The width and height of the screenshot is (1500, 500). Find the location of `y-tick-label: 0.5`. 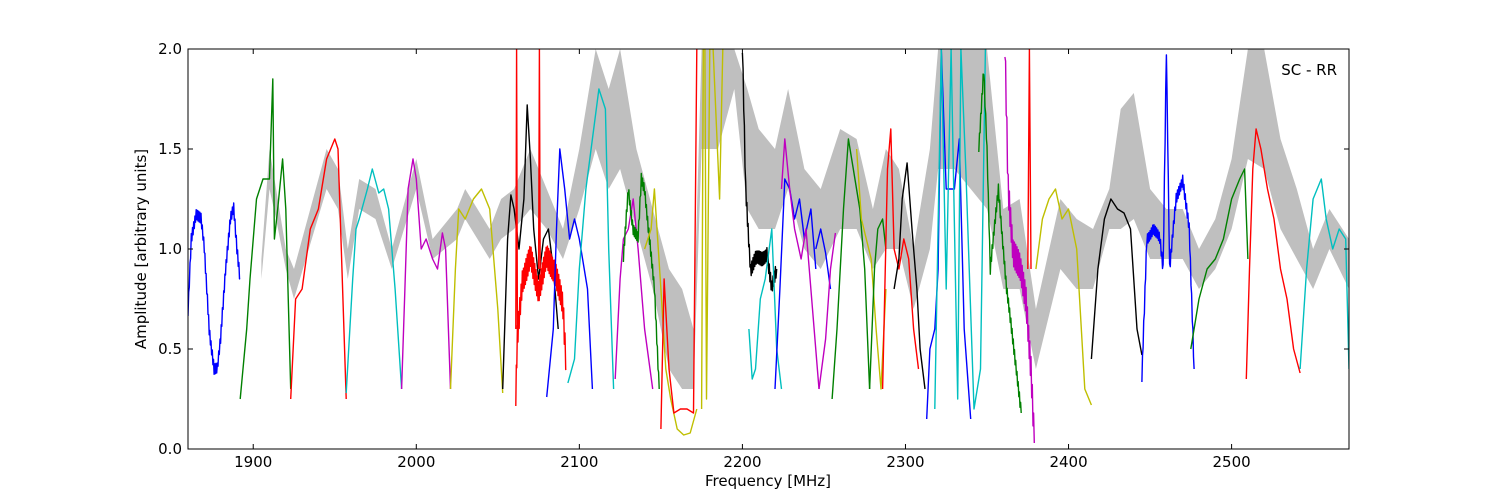

y-tick-label: 0.5 is located at coordinates (170, 349).